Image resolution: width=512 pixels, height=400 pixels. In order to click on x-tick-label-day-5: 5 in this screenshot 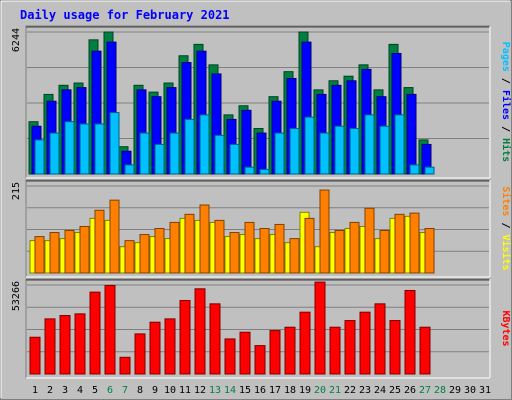, I will do `click(95, 390)`.